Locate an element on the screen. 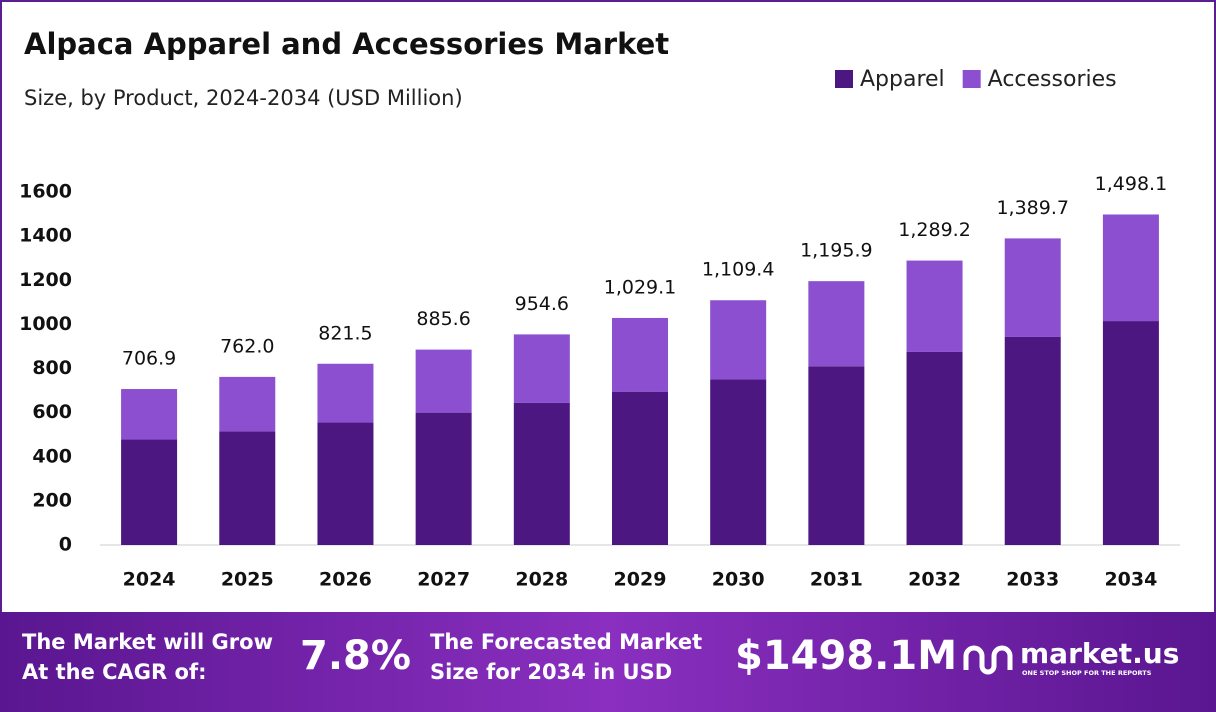 This screenshot has height=712, width=1216. y-tick-label: 200 is located at coordinates (52, 500).